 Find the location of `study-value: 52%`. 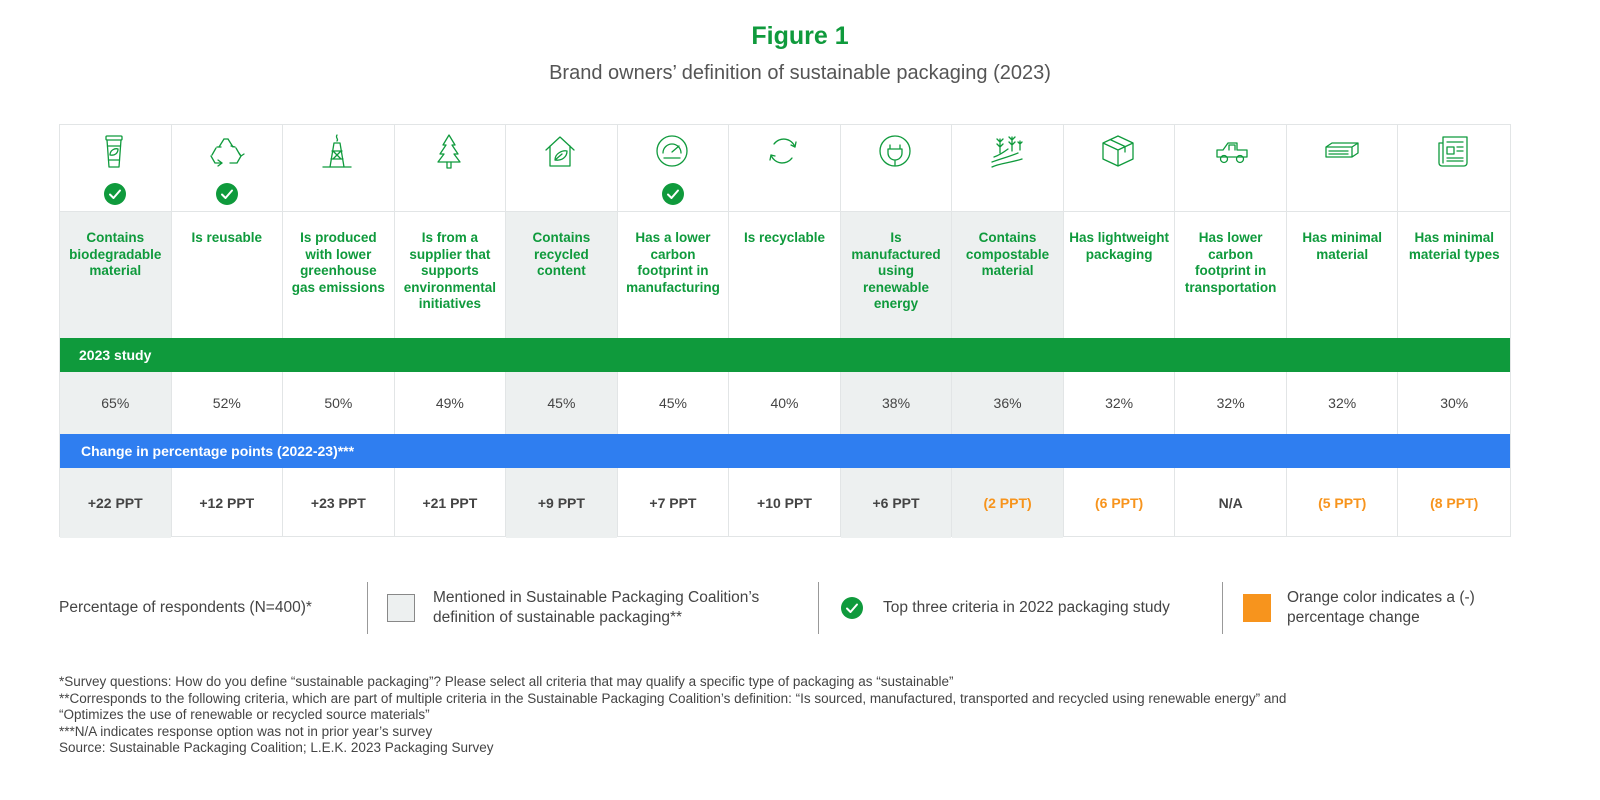

study-value: 52% is located at coordinates (226, 403).